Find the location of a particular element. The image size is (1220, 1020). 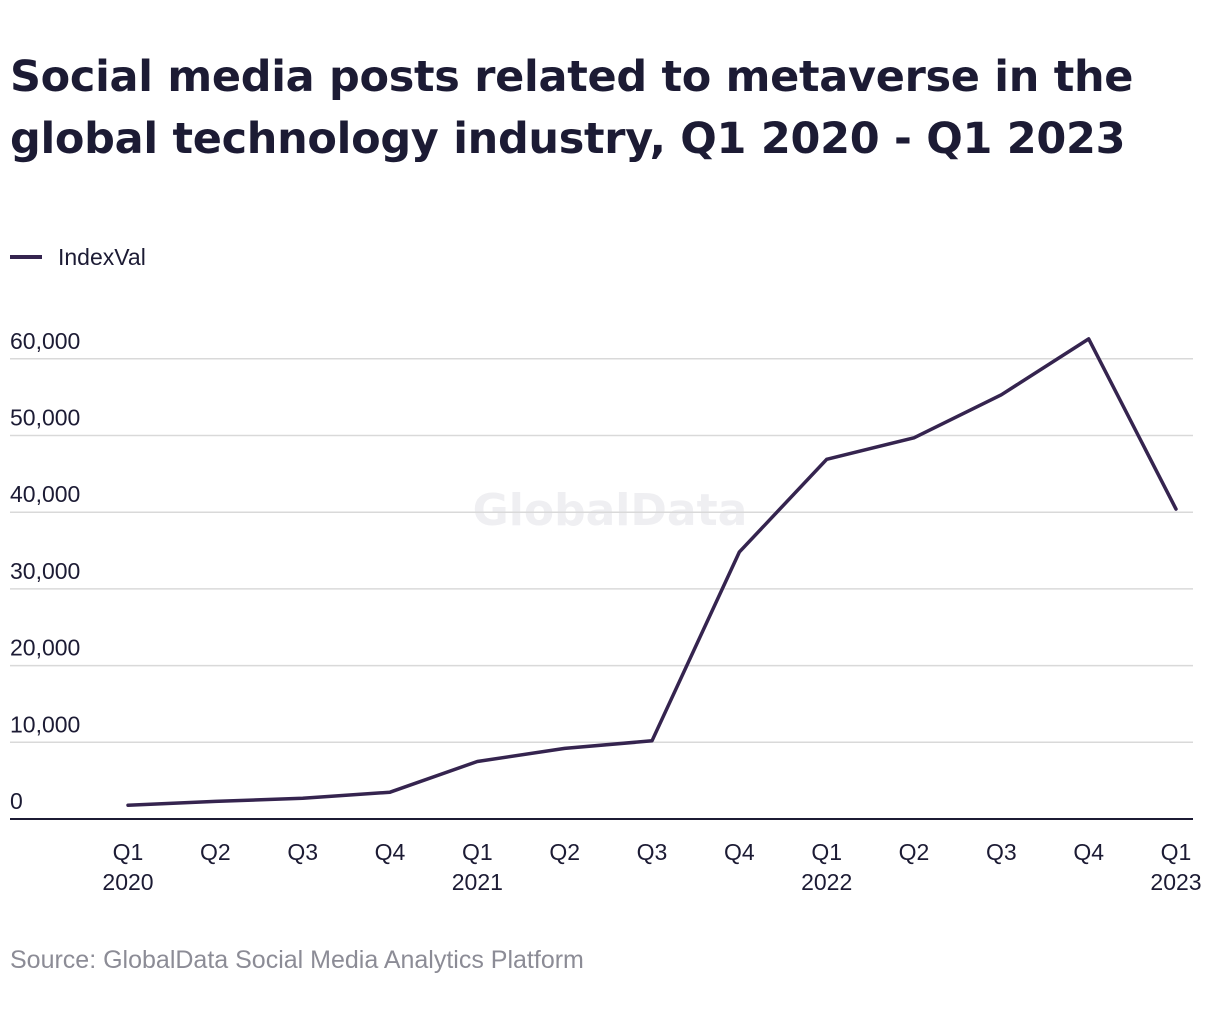

legend: IndexVal is located at coordinates (78, 257).